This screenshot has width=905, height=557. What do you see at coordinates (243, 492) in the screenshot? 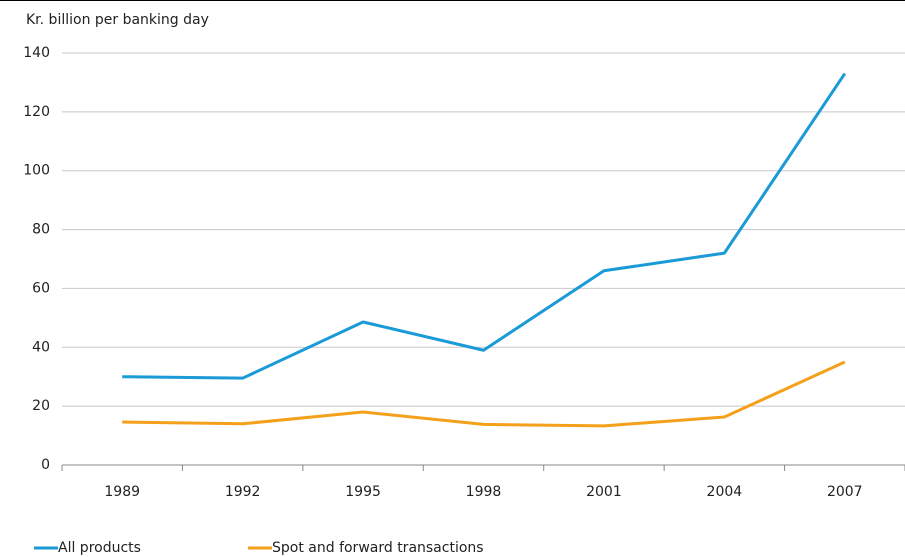
I see `x-tick-label: 1992` at bounding box center [243, 492].